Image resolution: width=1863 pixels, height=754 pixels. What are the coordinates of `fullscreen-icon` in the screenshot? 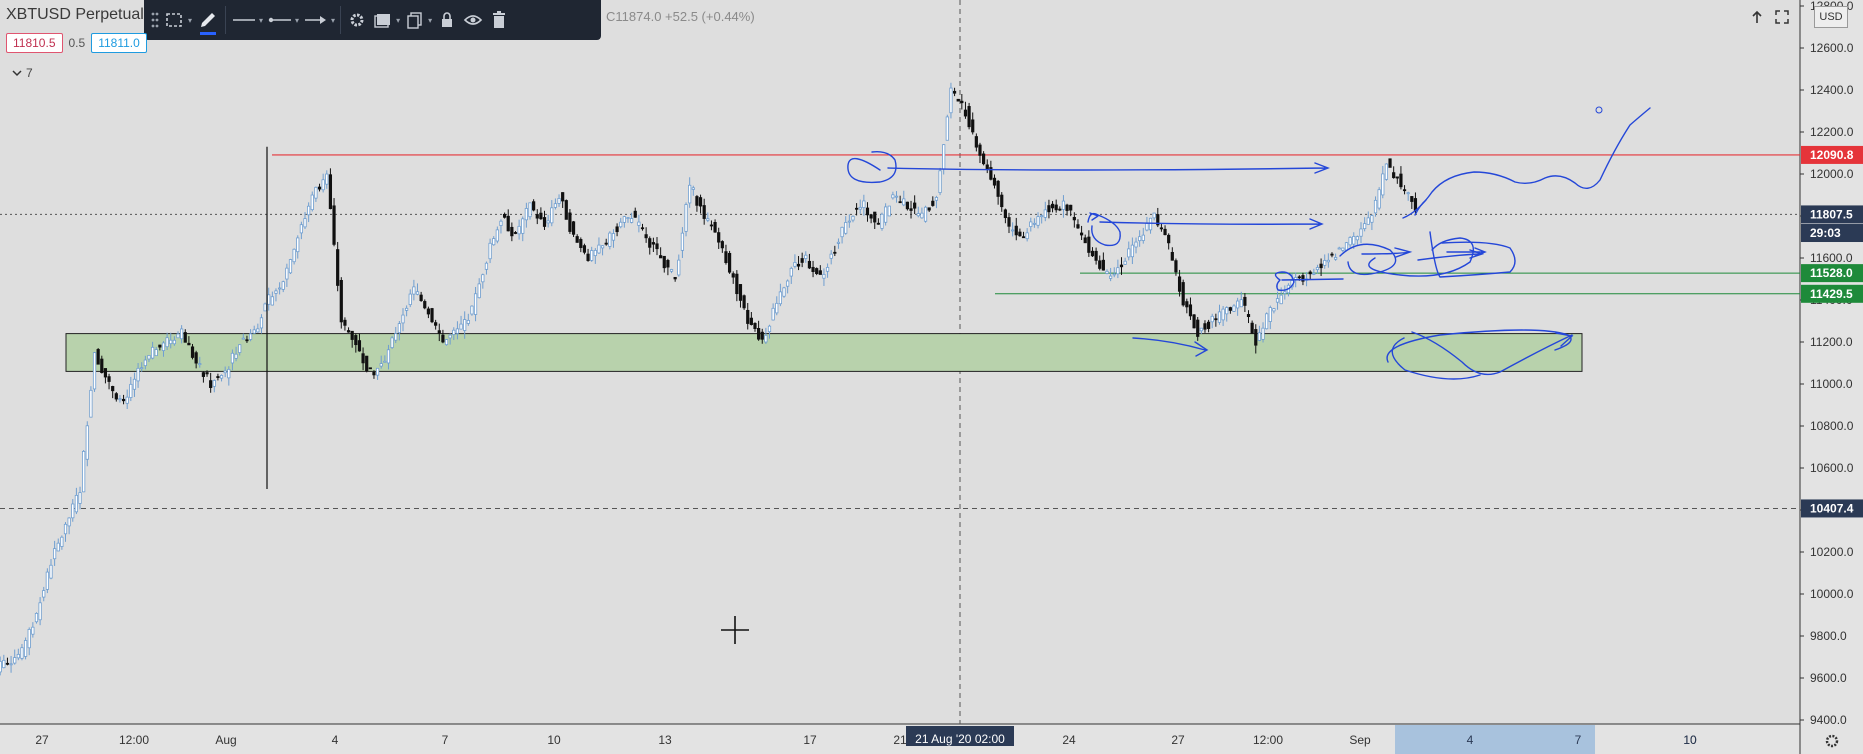 It's located at (1782, 17).